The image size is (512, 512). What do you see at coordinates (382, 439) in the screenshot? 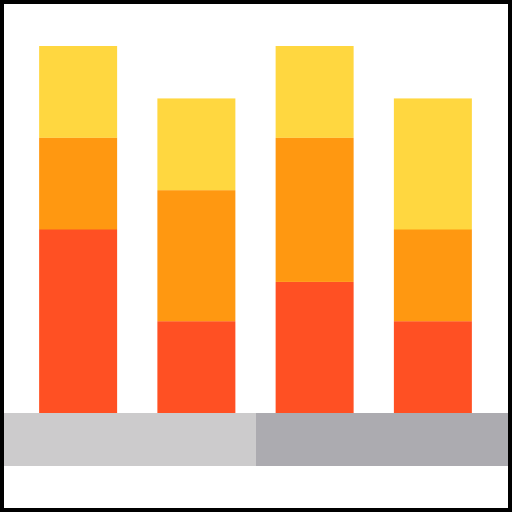
I see `ground-right` at bounding box center [382, 439].